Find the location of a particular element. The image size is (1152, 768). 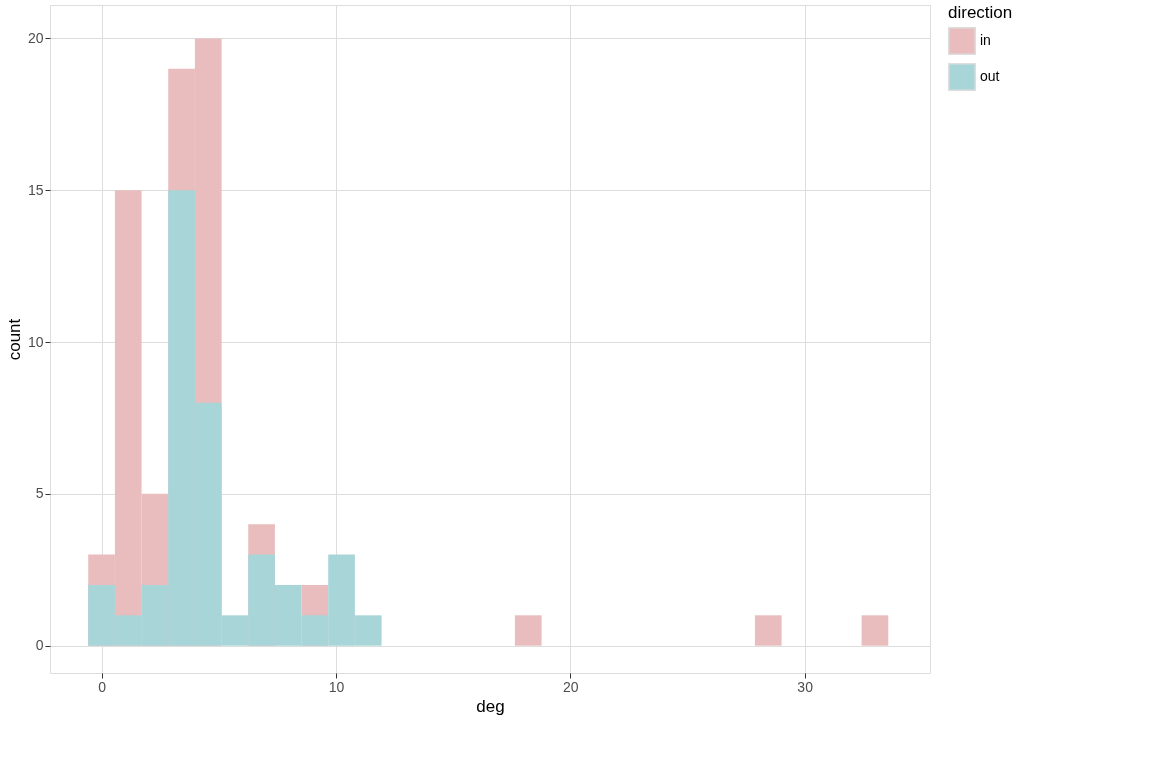

legend-title: direction is located at coordinates (980, 12).